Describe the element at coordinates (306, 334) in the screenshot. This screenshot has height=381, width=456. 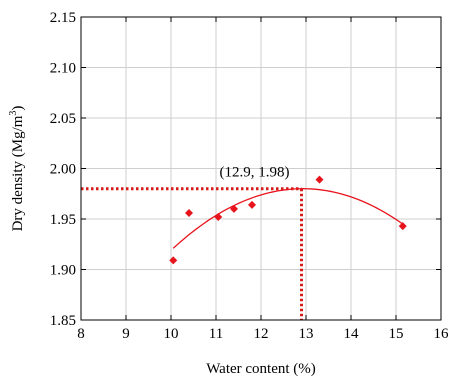
I see `x-tick-label: 13` at that location.